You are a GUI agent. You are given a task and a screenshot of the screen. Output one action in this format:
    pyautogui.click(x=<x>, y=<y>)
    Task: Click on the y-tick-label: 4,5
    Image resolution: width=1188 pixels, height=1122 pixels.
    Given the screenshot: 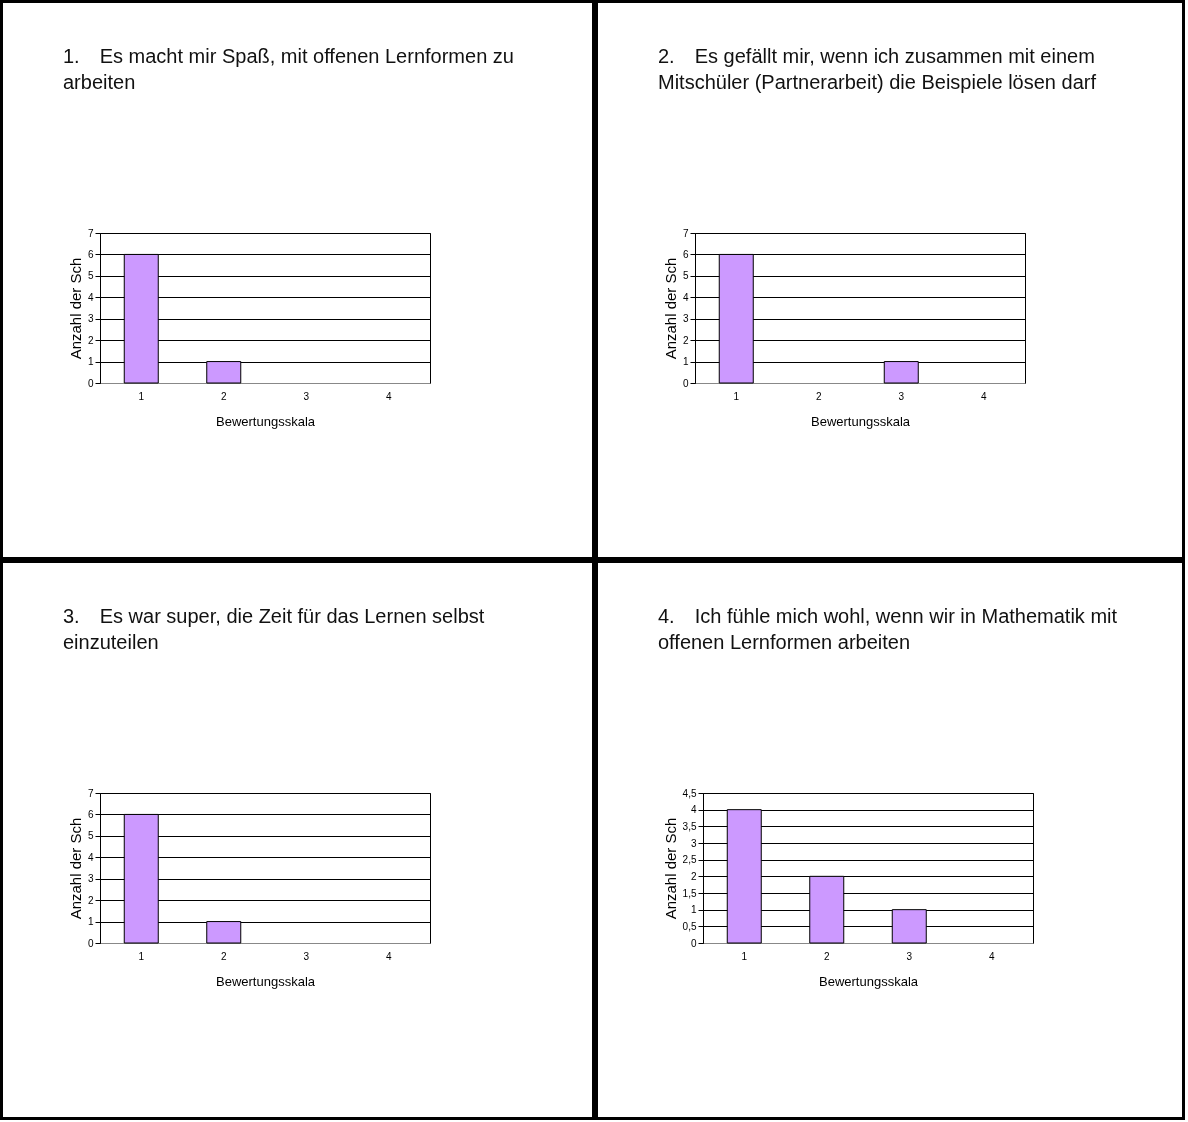 What is the action you would take?
    pyautogui.click(x=689, y=793)
    